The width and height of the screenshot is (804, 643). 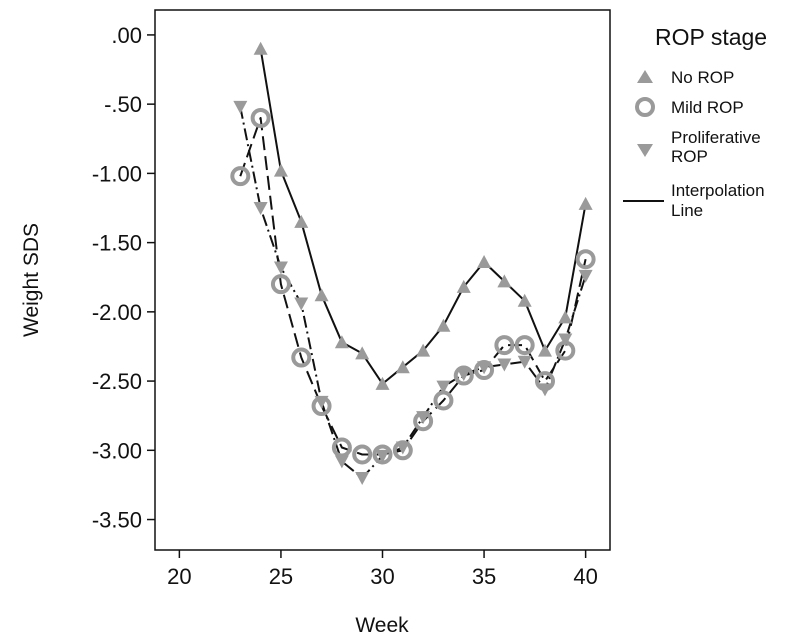 I want to click on legend-marker-no-rop, so click(x=645, y=76).